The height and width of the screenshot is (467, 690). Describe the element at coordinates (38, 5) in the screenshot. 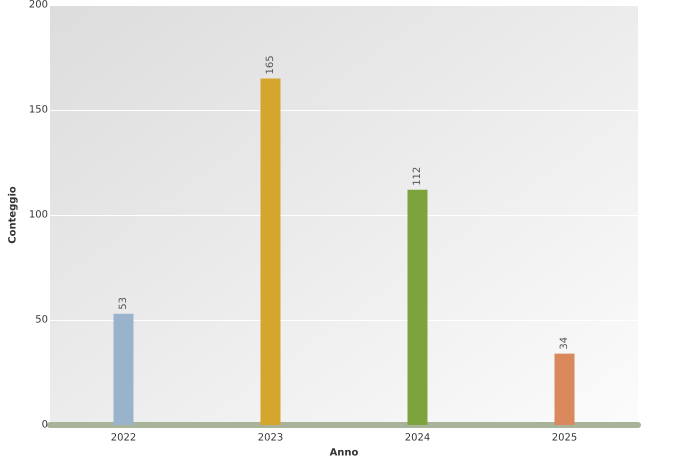

I see `y-tick-label: 200` at that location.